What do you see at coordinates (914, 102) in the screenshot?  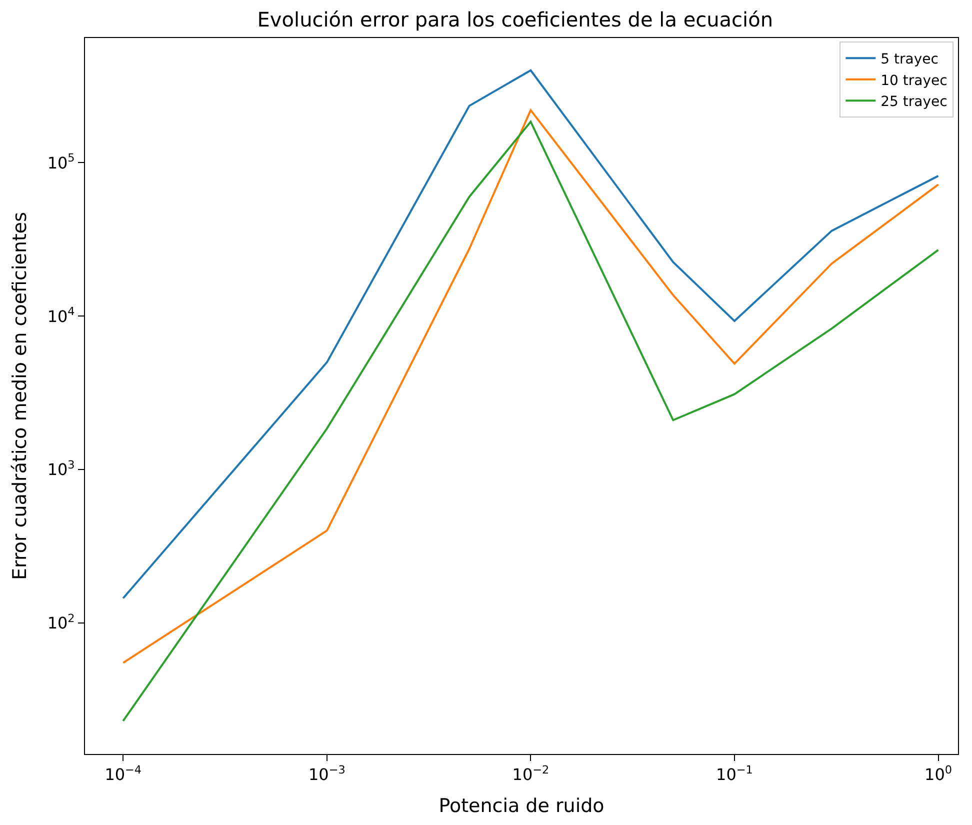 I see `legend-label: 25 trayec` at bounding box center [914, 102].